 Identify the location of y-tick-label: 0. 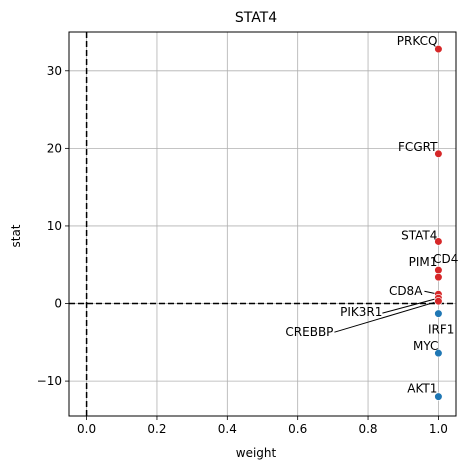
(58, 304).